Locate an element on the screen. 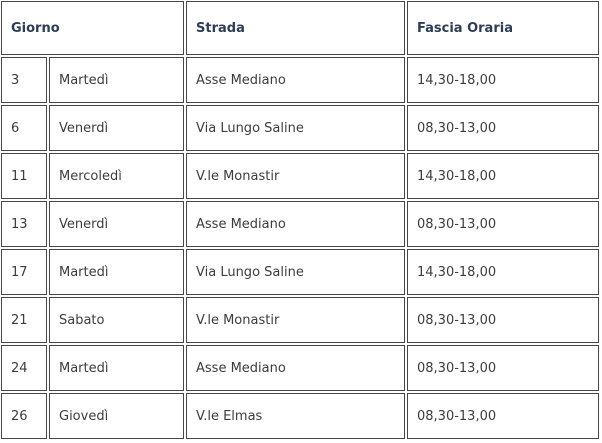  table-row: 3 Martedì Asse Mediano 14,30-18,00 is located at coordinates (300, 80).